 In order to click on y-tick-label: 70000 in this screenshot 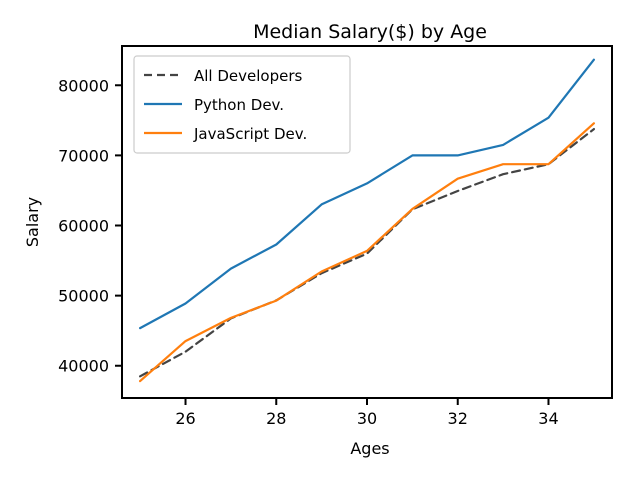, I will do `click(83, 155)`.